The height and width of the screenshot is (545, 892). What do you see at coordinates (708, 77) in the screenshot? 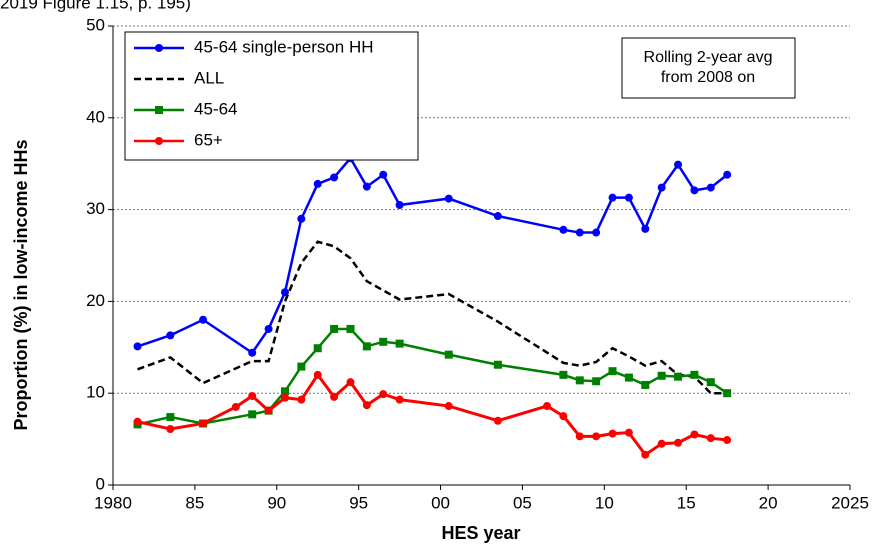
I see `annotation-text: from 2008 on` at bounding box center [708, 77].